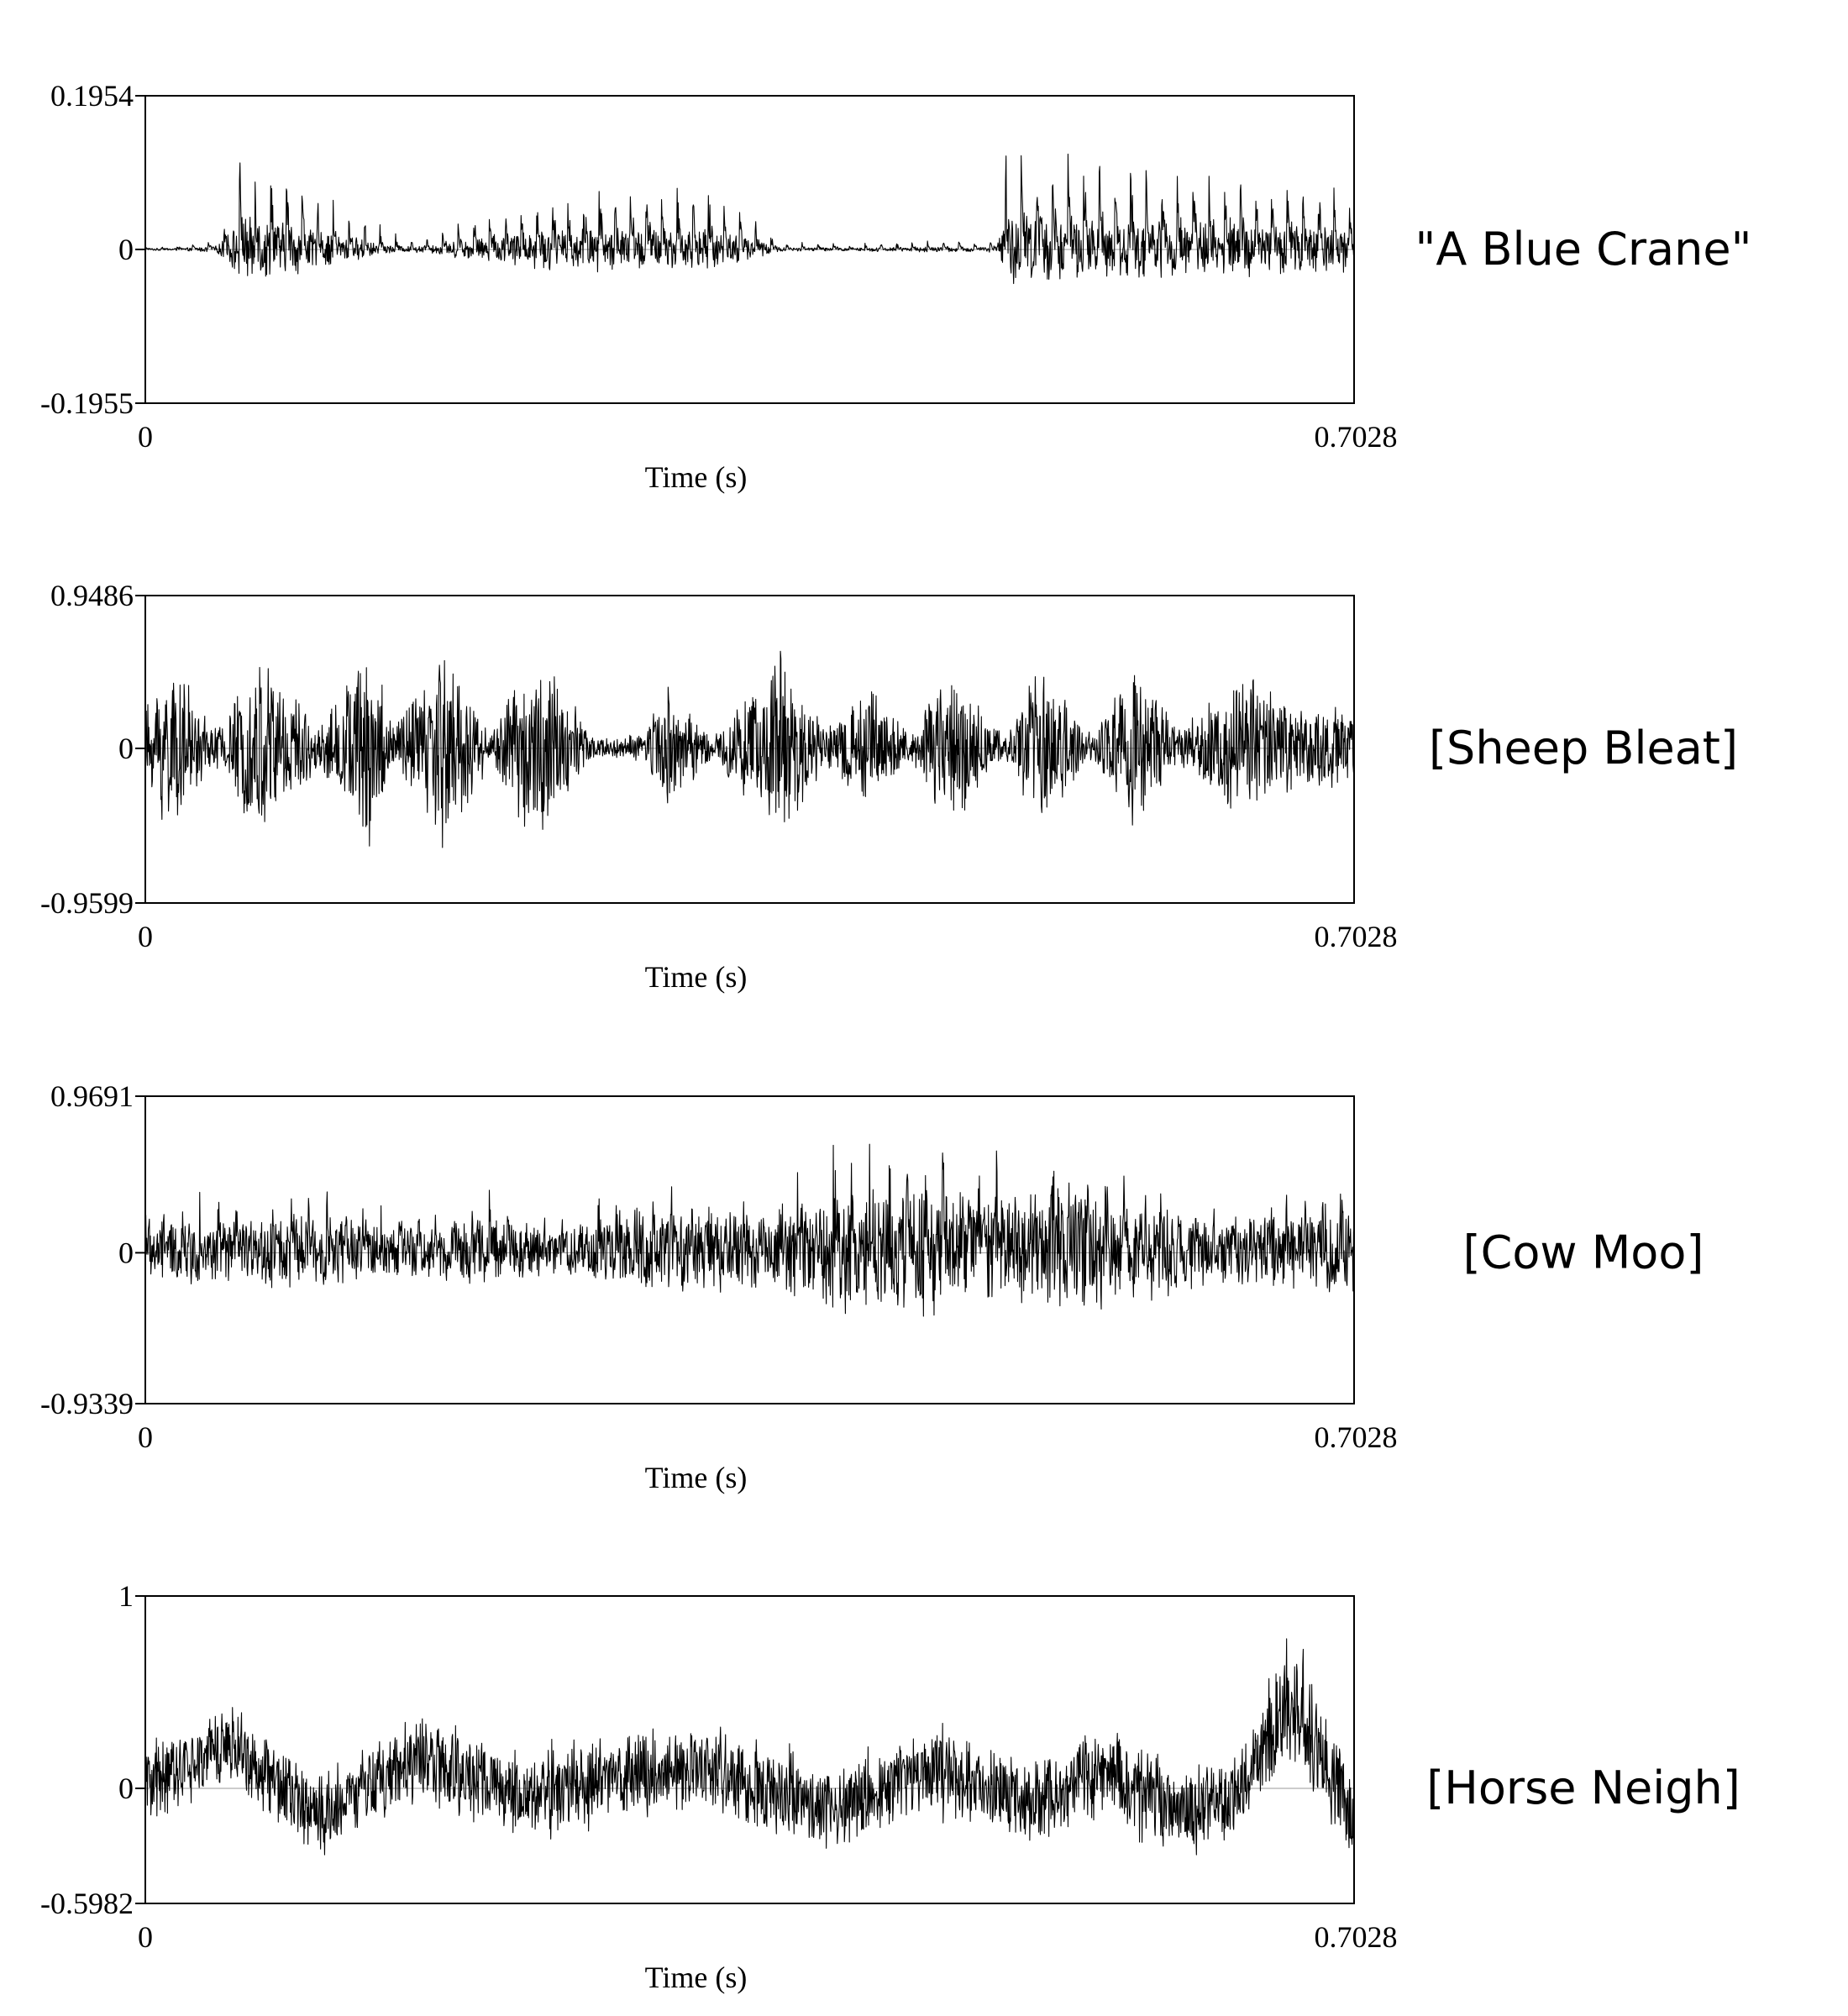  I want to click on sound-label: [Sheep Bleat], so click(1583, 748).